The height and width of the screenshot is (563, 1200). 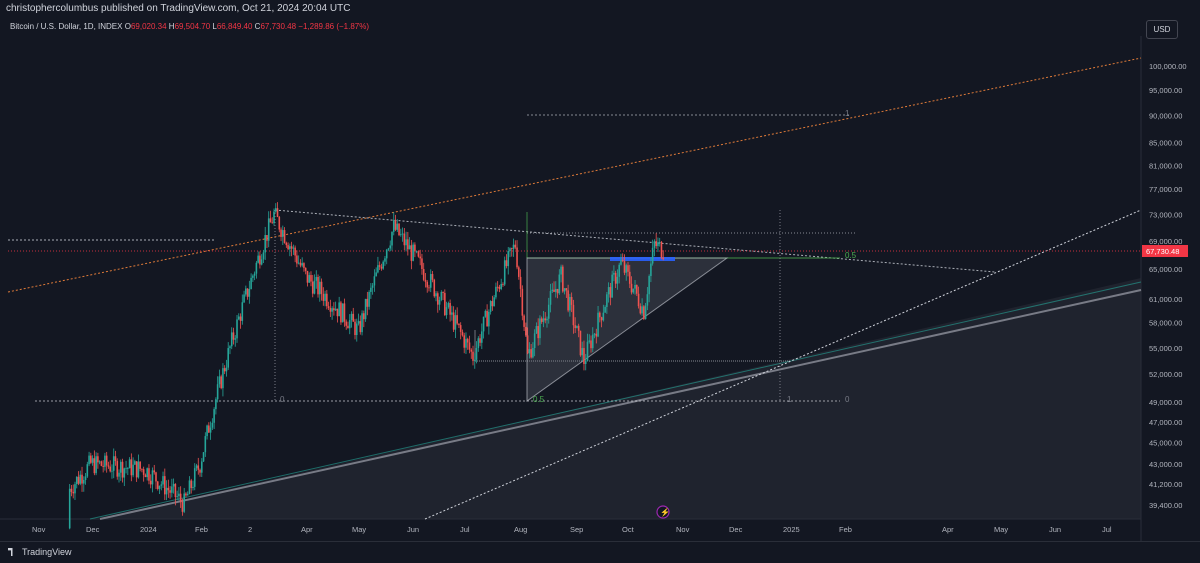 What do you see at coordinates (214, 26) in the screenshot?
I see `low-label: L` at bounding box center [214, 26].